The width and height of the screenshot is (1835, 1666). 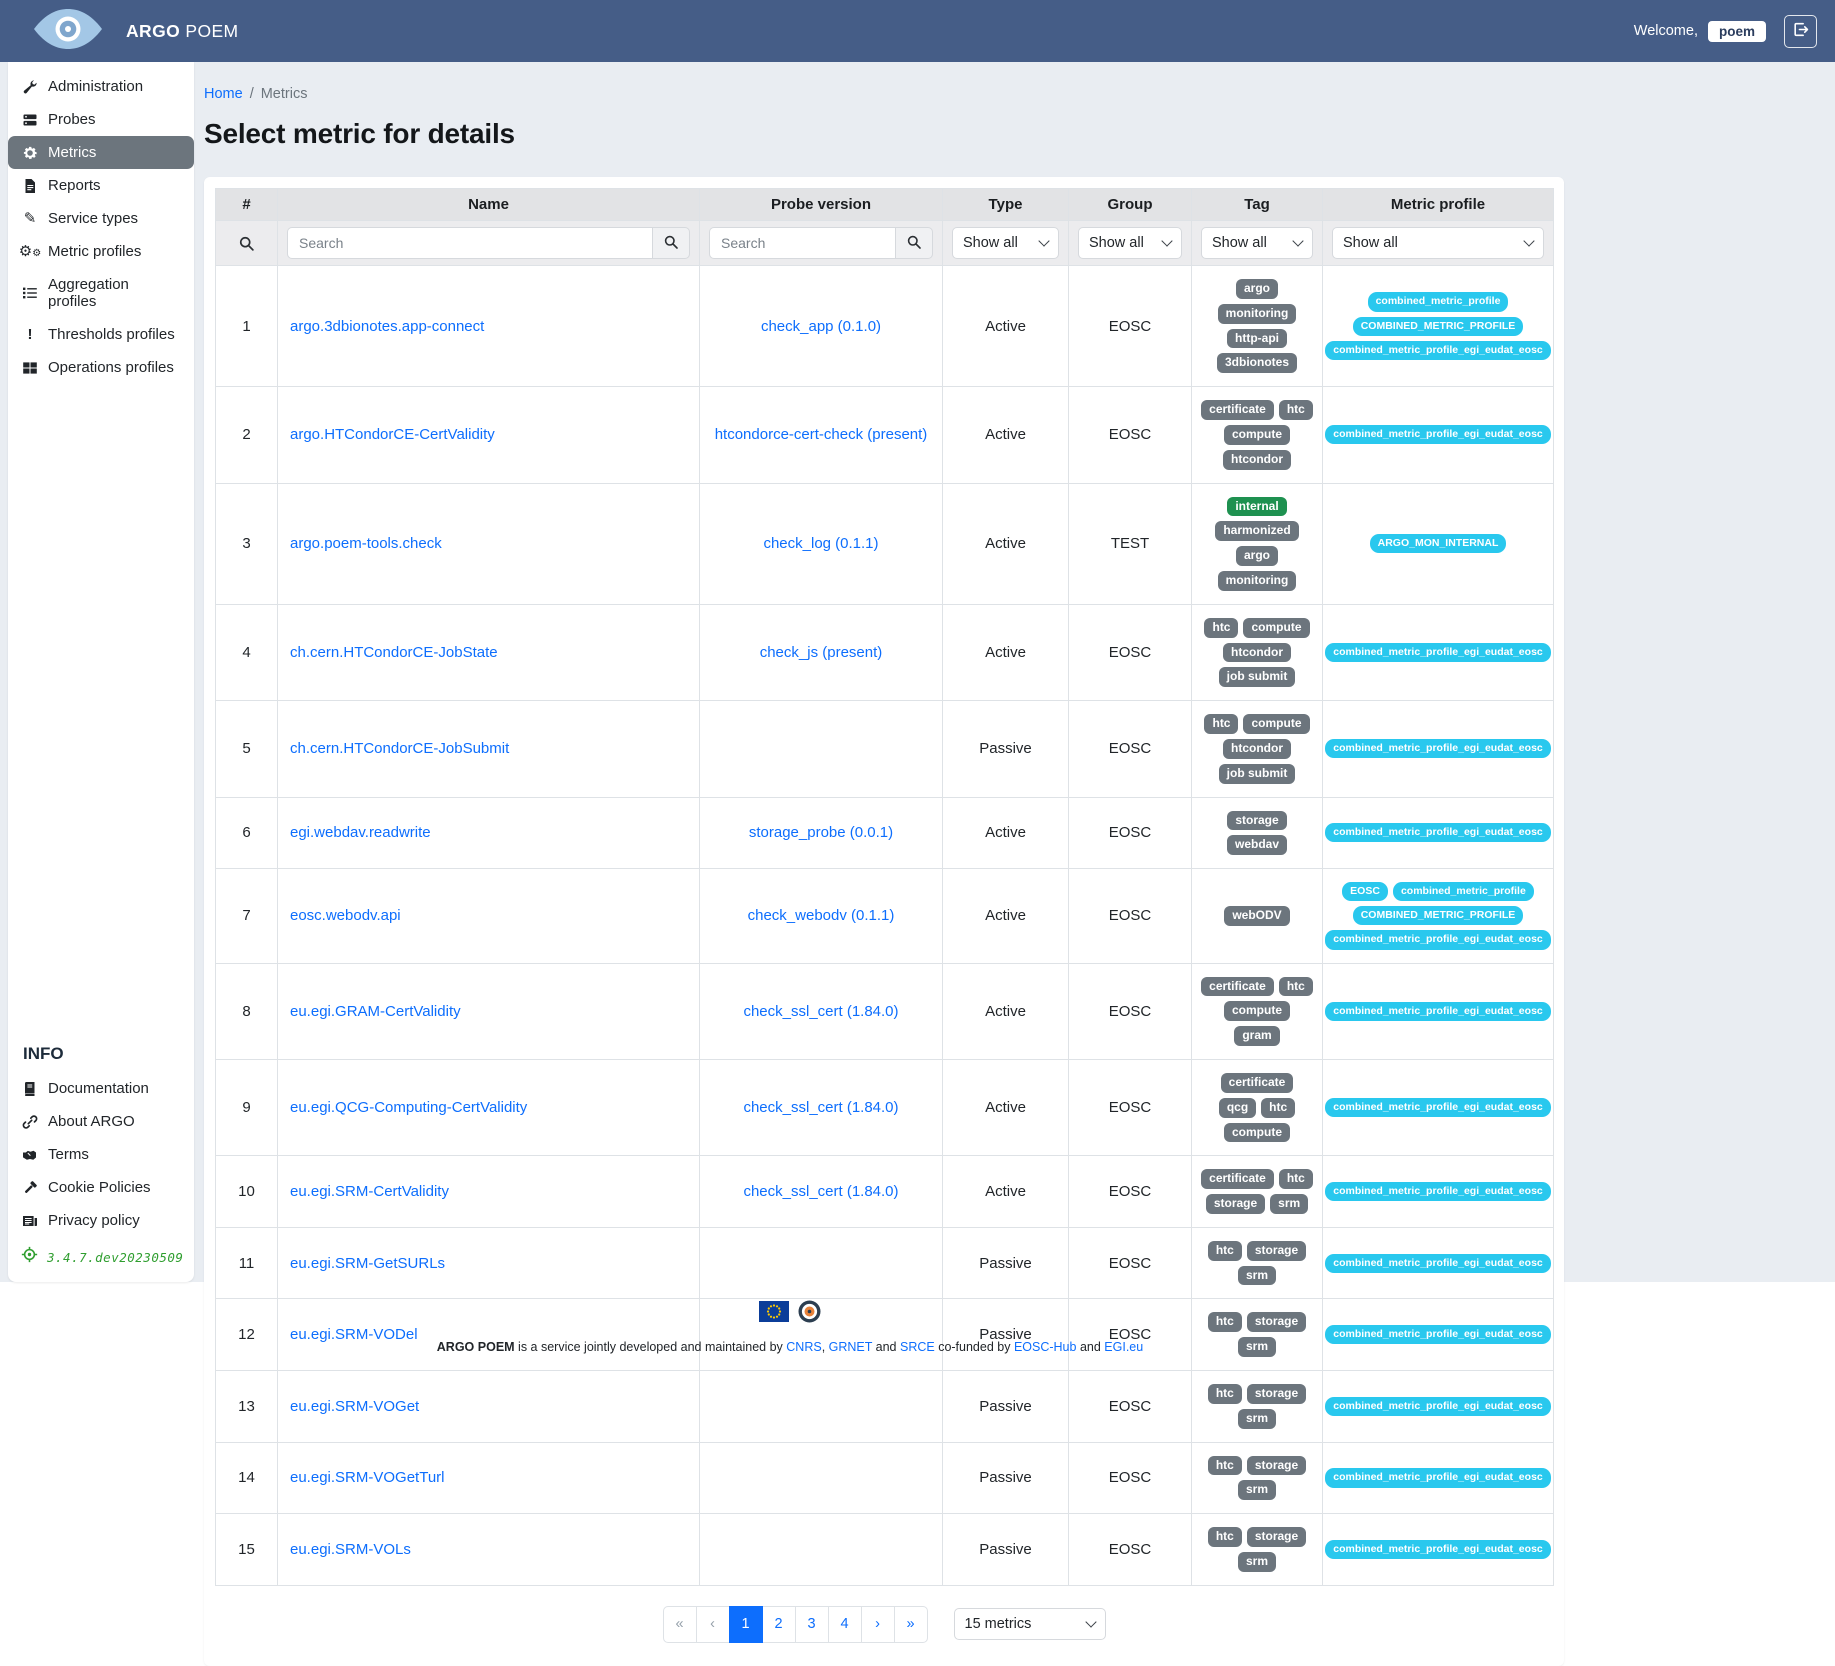 I want to click on sidebar-item-metric-profiles: ⚙⚙ Metric profiles, so click(x=101, y=251).